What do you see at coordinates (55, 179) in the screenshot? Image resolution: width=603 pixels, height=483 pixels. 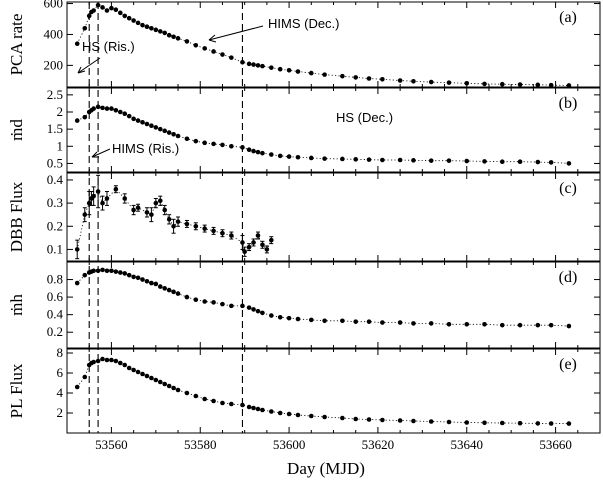 I see `y-tick-label: 0.4` at bounding box center [55, 179].